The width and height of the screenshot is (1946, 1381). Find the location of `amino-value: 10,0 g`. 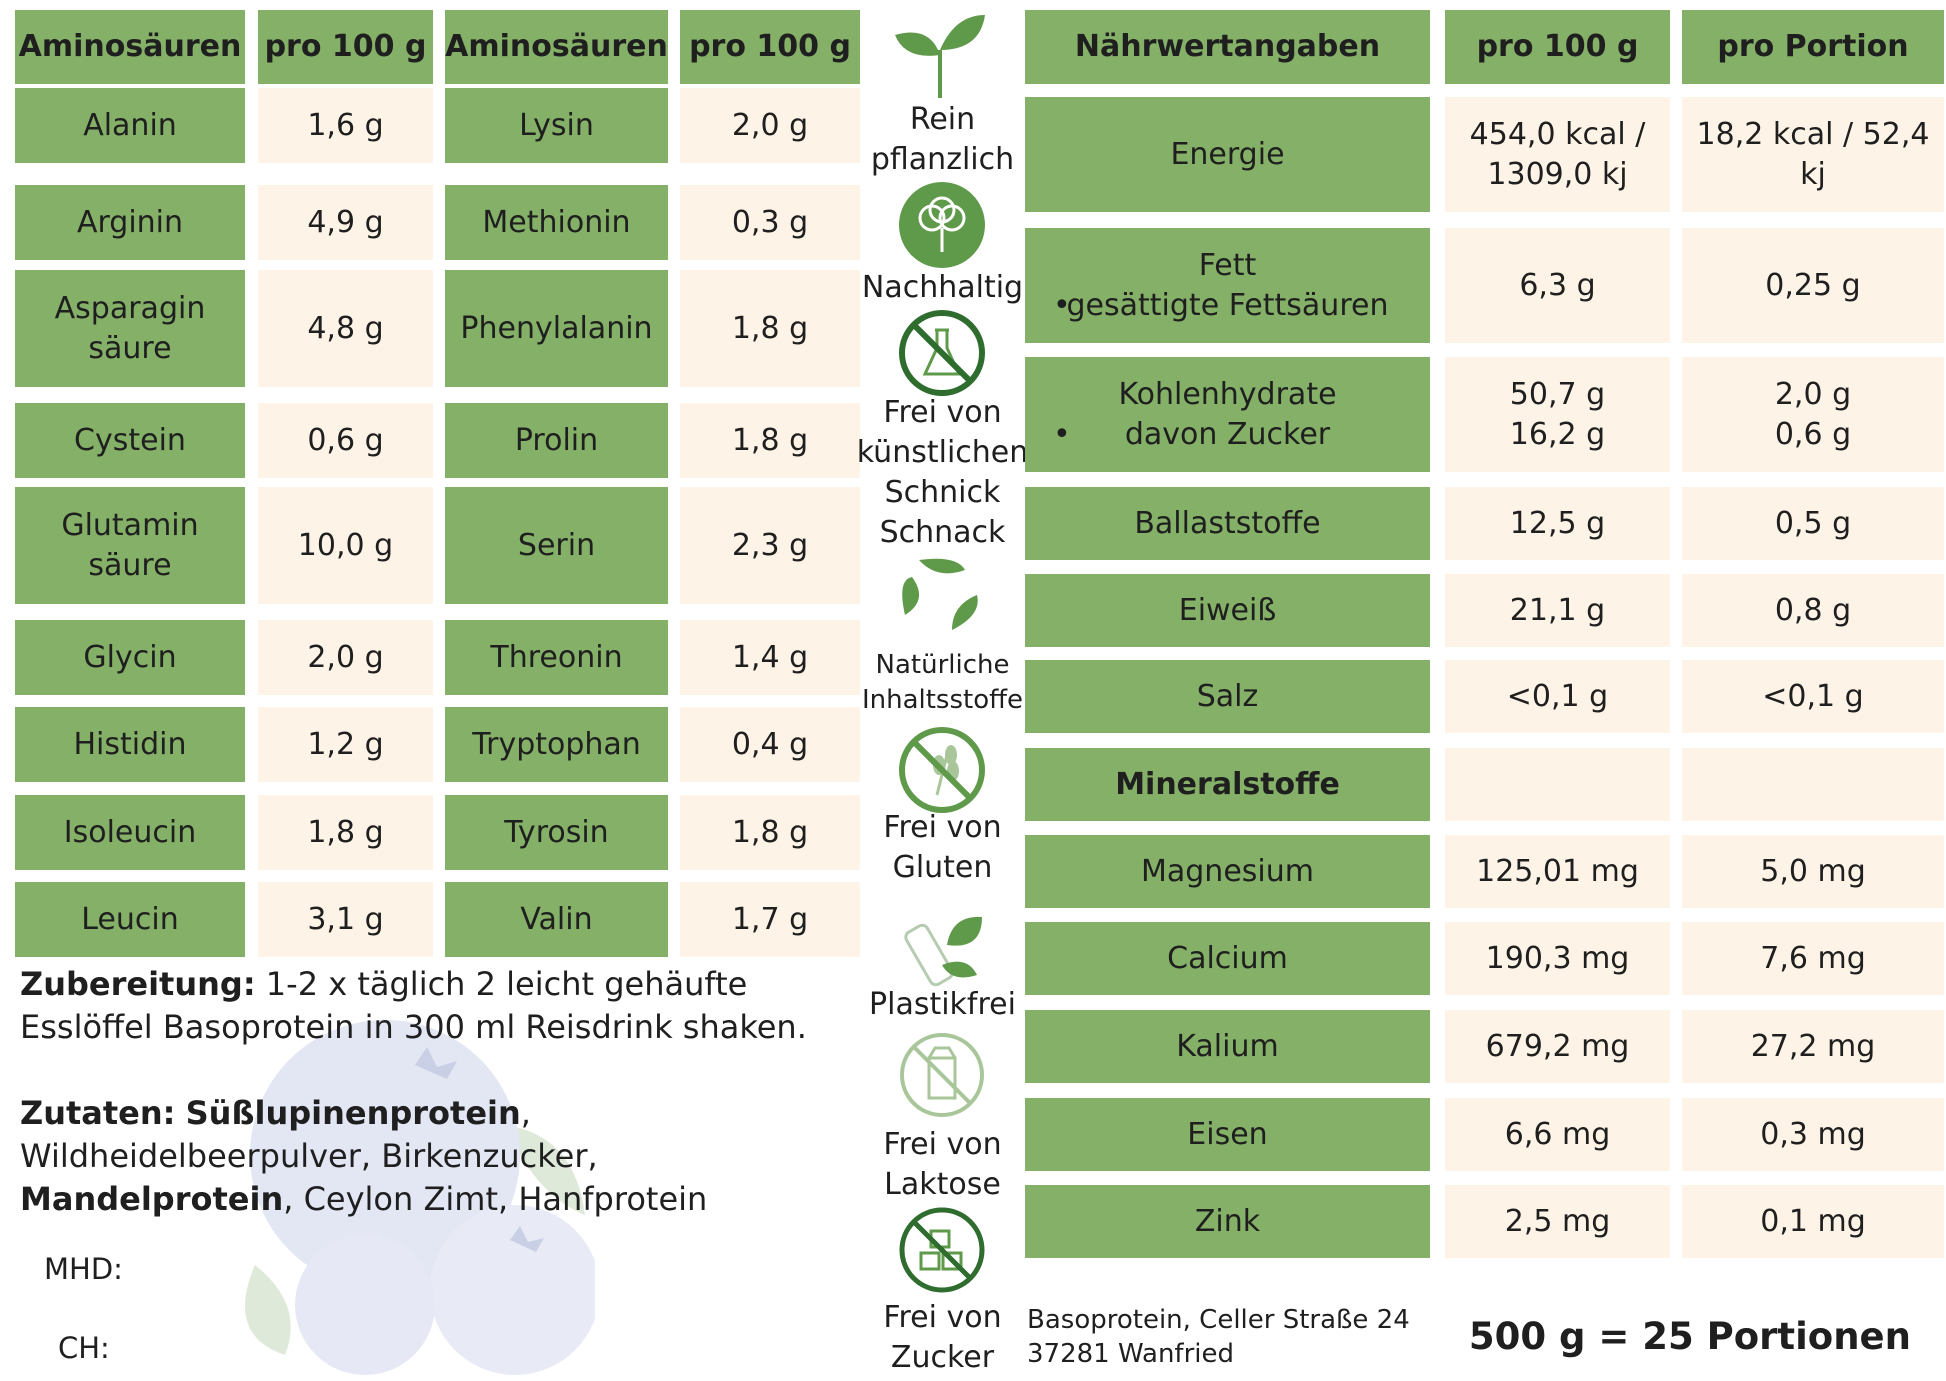

amino-value: 10,0 g is located at coordinates (345, 545).